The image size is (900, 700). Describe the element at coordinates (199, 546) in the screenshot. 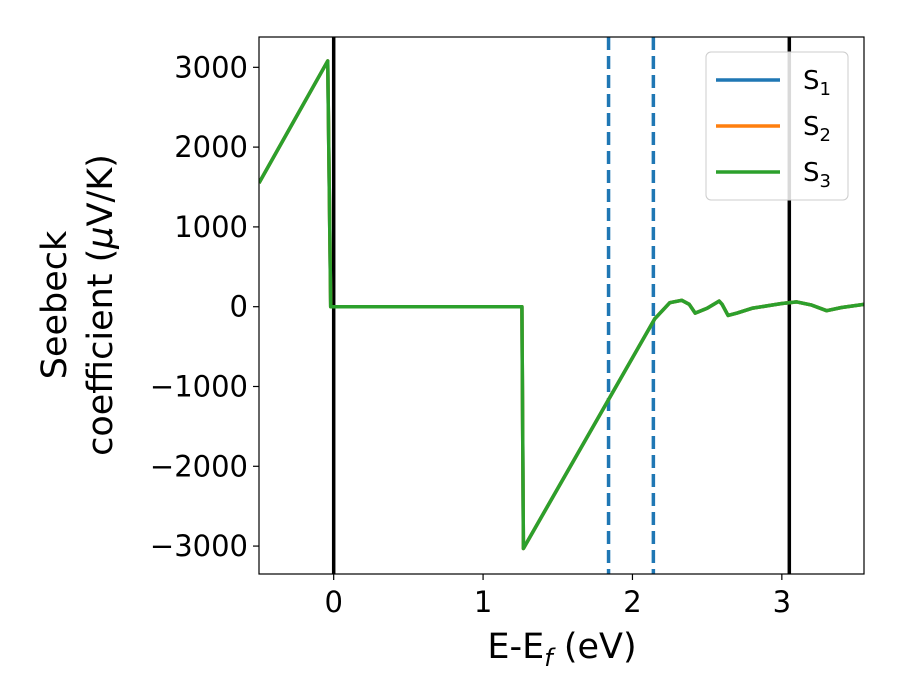

I see `y-tick-label: −3000` at that location.